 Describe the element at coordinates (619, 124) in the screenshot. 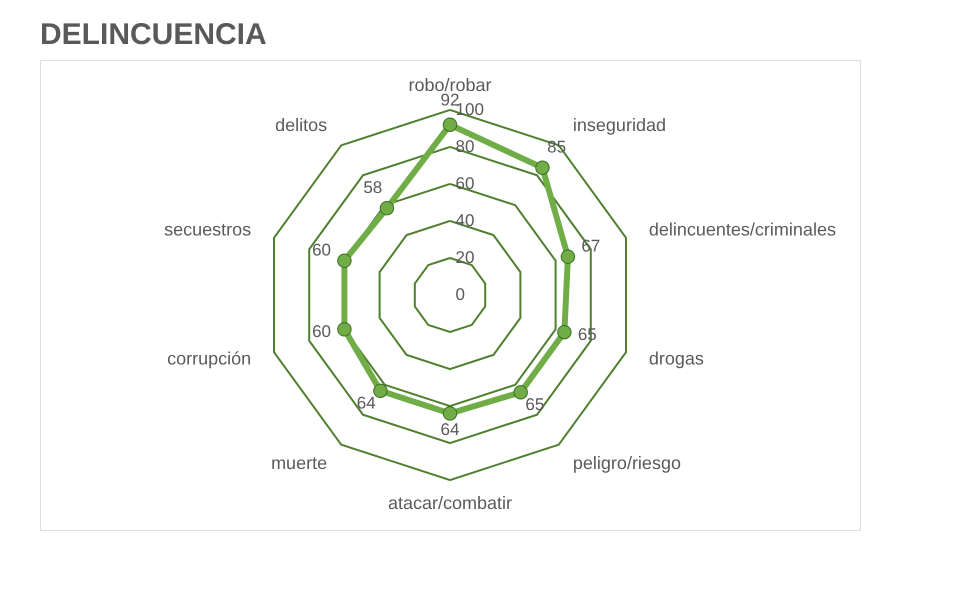

I see `spoke-label: inseguridad` at that location.